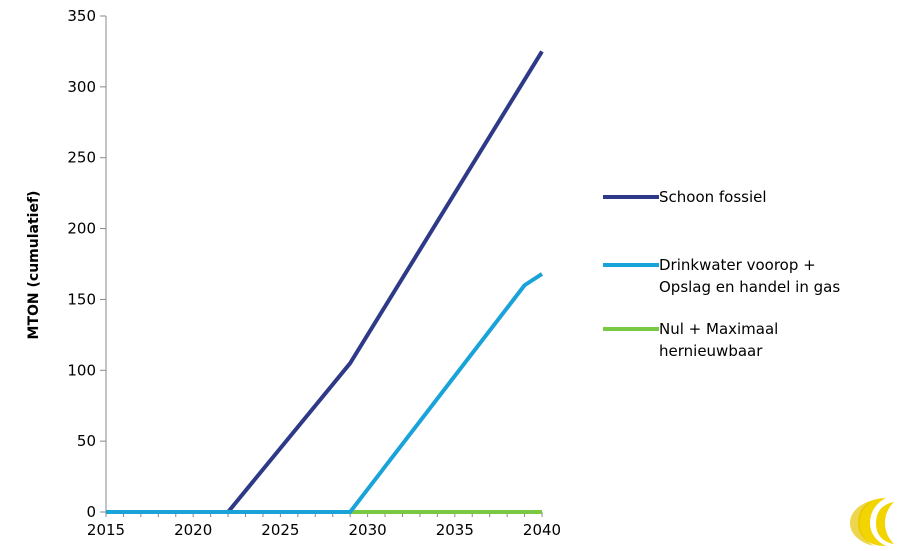  What do you see at coordinates (713, 197) in the screenshot?
I see `legend-label: Schoon fossiel` at bounding box center [713, 197].